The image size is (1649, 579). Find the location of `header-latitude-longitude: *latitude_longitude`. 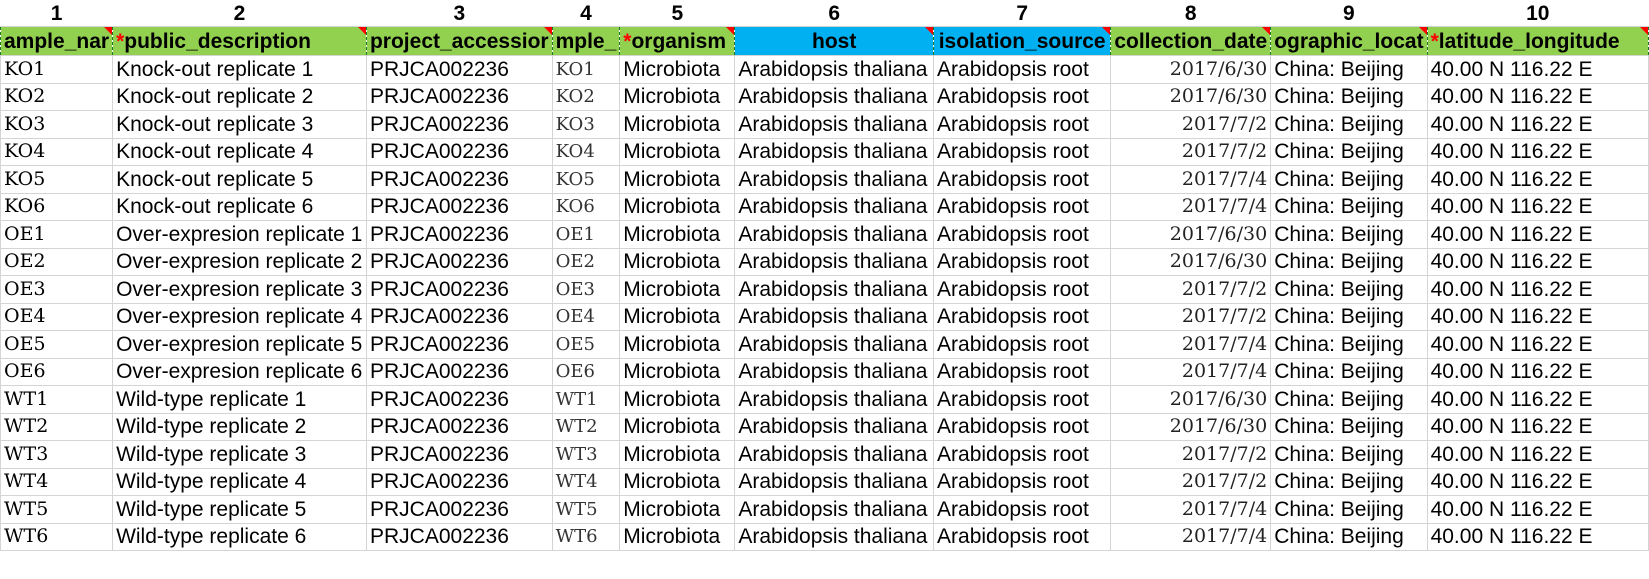

header-latitude-longitude: *latitude_longitude is located at coordinates (1537, 41).